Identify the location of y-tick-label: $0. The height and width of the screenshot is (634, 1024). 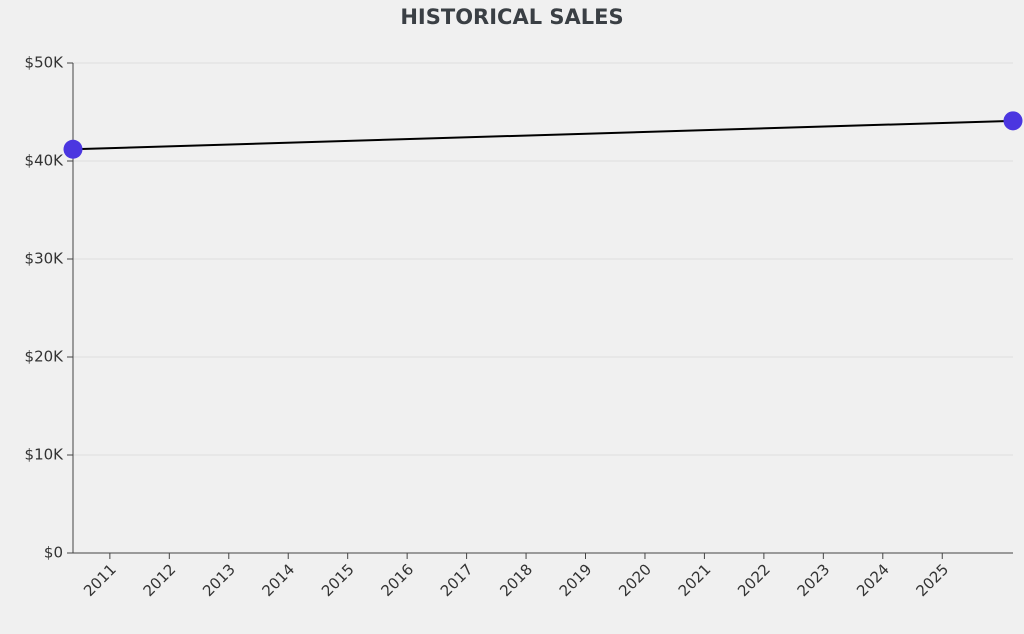
(53, 553).